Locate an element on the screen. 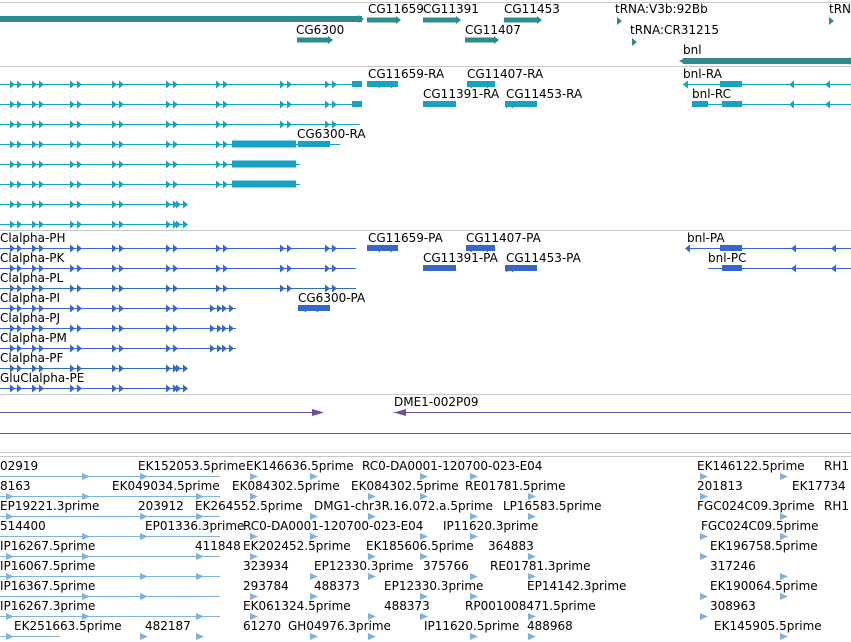 This screenshot has height=642, width=851. est-label: IP16267.3prime is located at coordinates (47, 606).